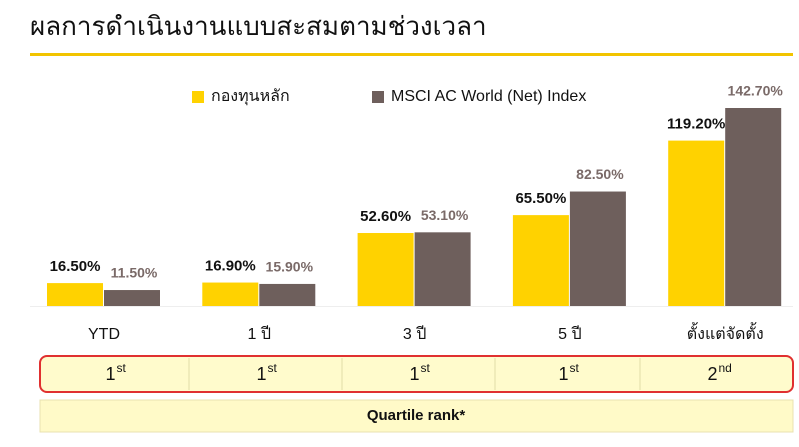 The width and height of the screenshot is (799, 447). Describe the element at coordinates (725, 368) in the screenshot. I see `quartile-suffix: nd` at that location.